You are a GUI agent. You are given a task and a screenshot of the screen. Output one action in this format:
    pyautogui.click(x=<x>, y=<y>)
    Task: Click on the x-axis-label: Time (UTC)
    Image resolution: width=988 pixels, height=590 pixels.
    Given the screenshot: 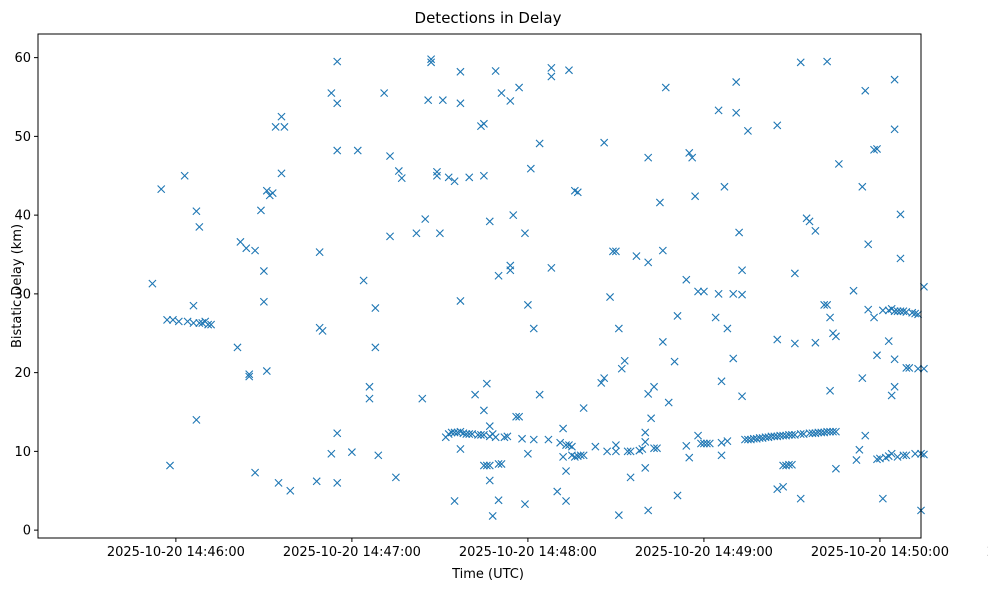 What is the action you would take?
    pyautogui.click(x=487, y=574)
    